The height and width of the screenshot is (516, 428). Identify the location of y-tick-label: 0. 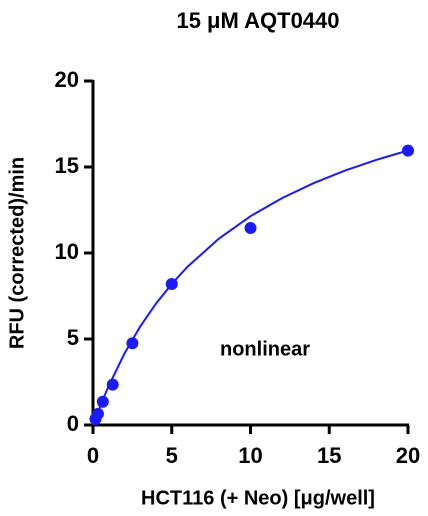
(73, 423).